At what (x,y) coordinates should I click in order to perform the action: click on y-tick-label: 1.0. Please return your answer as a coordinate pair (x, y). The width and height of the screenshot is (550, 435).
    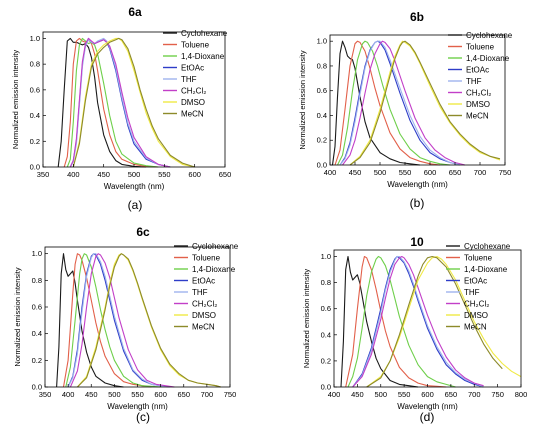
    Looking at the image, I should click on (326, 256).